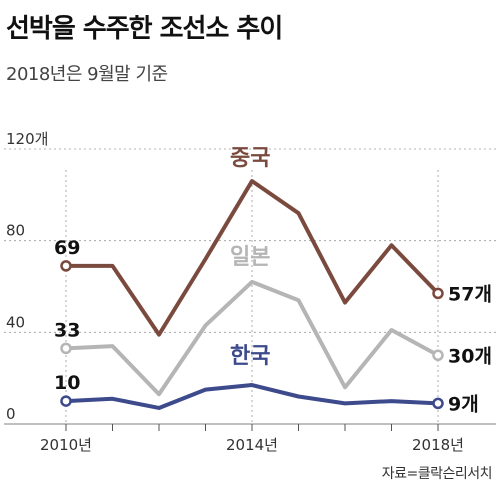 The image size is (500, 487). I want to click on series-name-japan: 일본, so click(250, 257).